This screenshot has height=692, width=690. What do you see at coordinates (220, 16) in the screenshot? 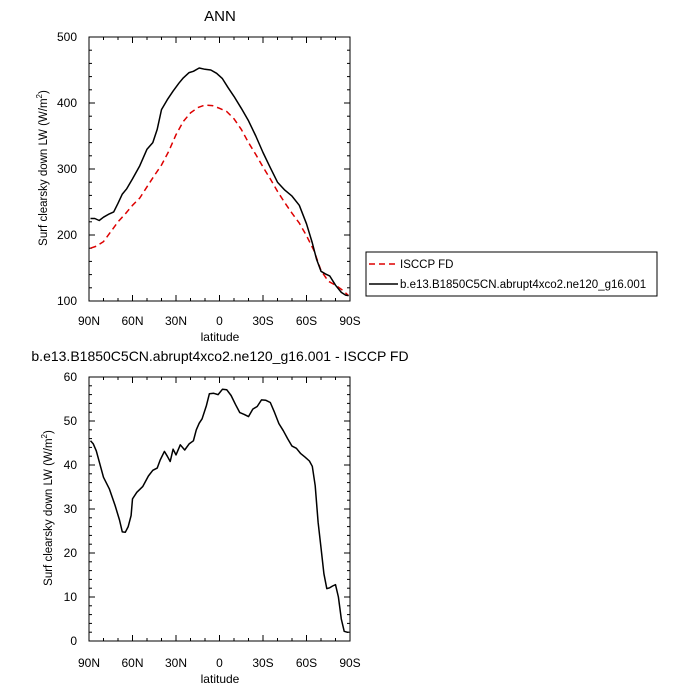
I see `chart-title: ANN` at bounding box center [220, 16].